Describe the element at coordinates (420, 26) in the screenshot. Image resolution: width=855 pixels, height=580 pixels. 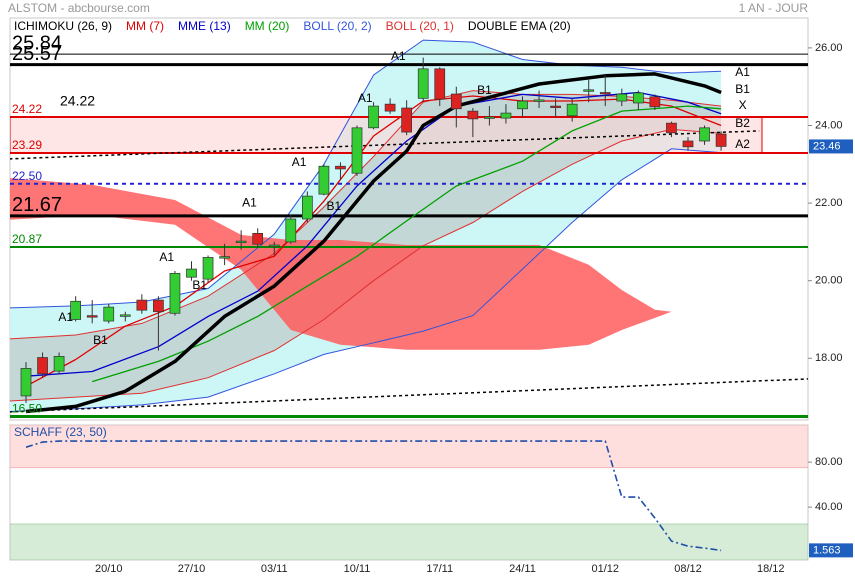
I see `legend-entry: BOLL (20, 1)` at that location.